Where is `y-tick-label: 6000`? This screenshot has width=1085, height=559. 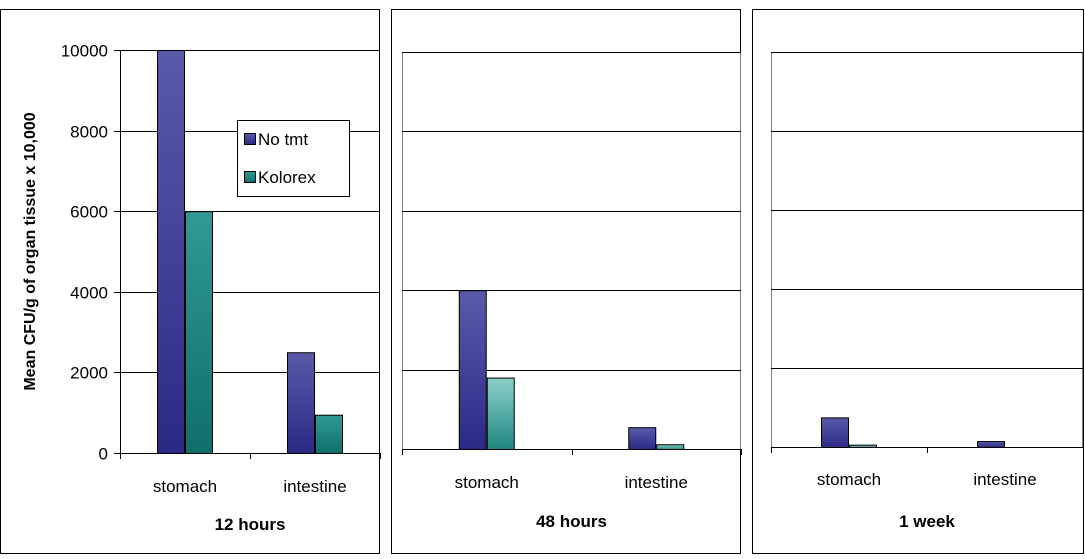
y-tick-label: 6000 is located at coordinates (89, 212).